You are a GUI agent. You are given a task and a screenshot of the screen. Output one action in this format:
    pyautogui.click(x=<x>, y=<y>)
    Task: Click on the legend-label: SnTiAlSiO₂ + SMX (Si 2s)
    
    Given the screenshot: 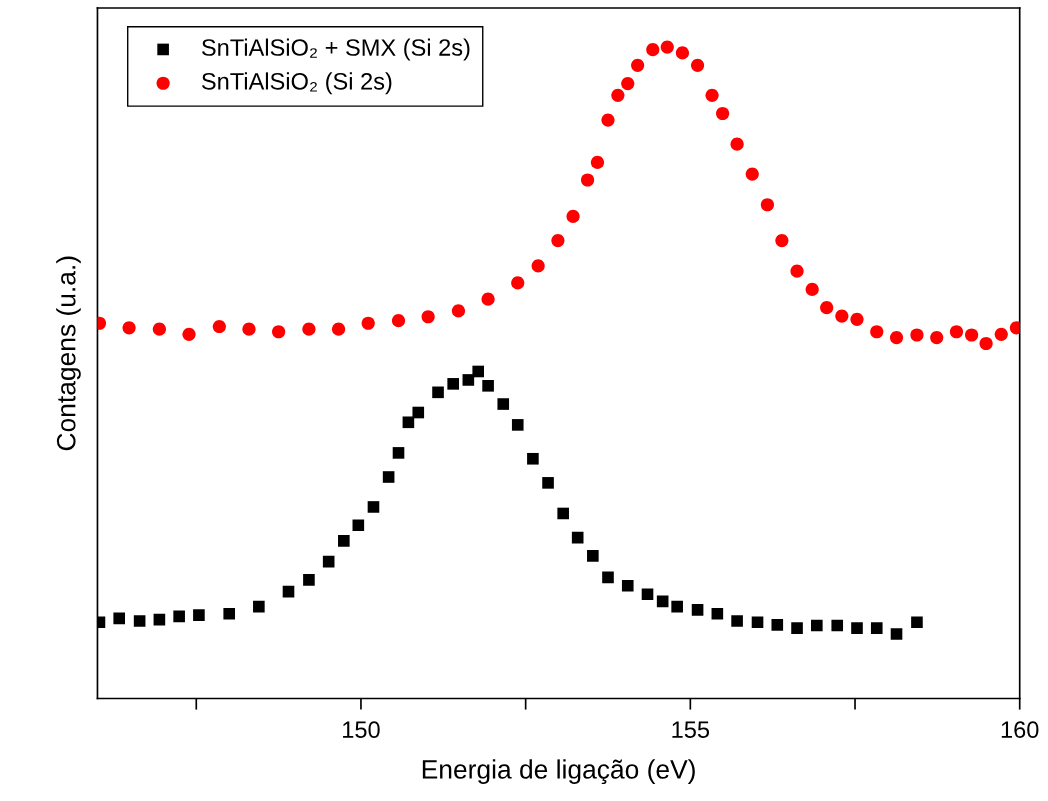 What is the action you would take?
    pyautogui.click(x=335, y=49)
    